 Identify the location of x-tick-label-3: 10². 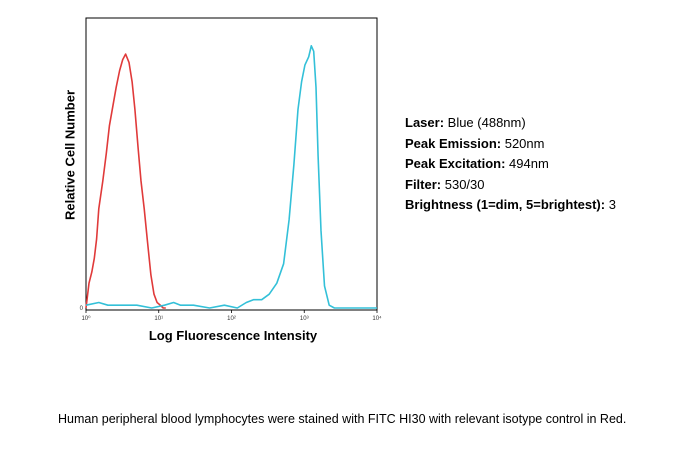
(231, 319).